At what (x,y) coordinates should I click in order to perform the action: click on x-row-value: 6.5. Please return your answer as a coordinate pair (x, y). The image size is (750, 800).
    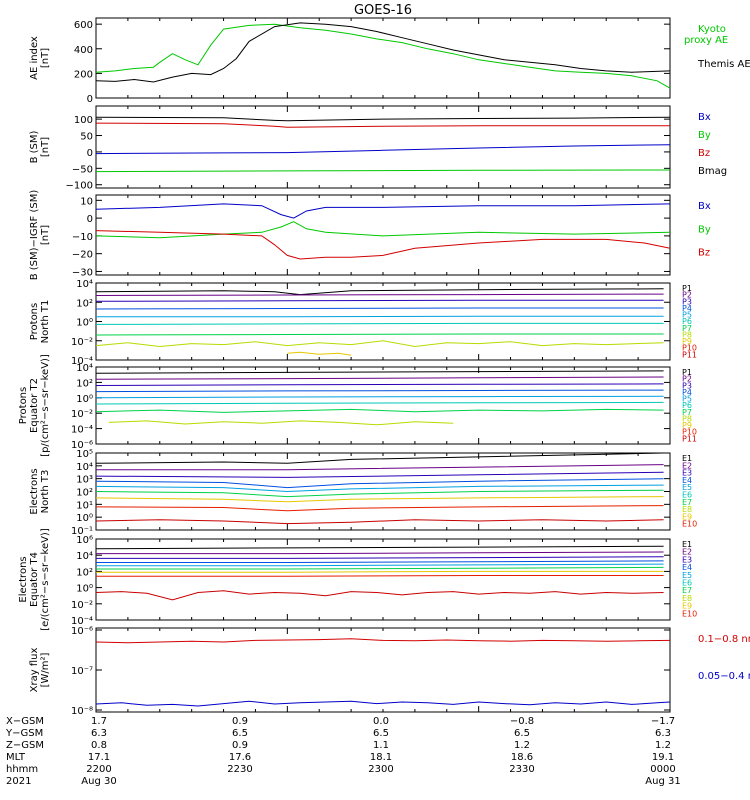
    Looking at the image, I should click on (381, 733).